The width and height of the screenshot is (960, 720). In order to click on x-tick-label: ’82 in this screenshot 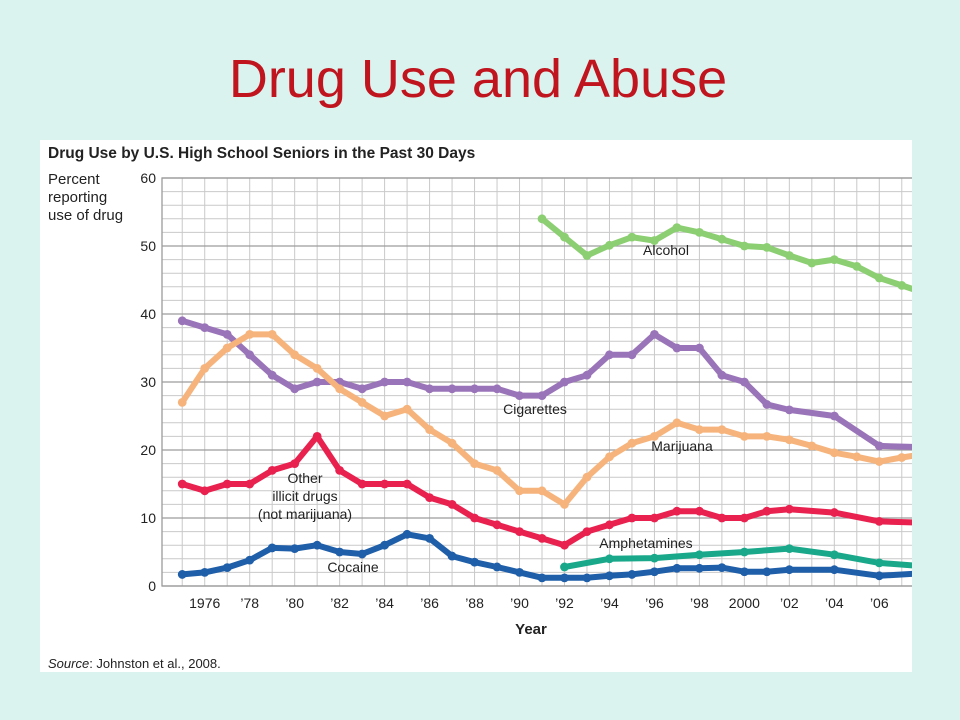, I will do `click(339, 603)`.